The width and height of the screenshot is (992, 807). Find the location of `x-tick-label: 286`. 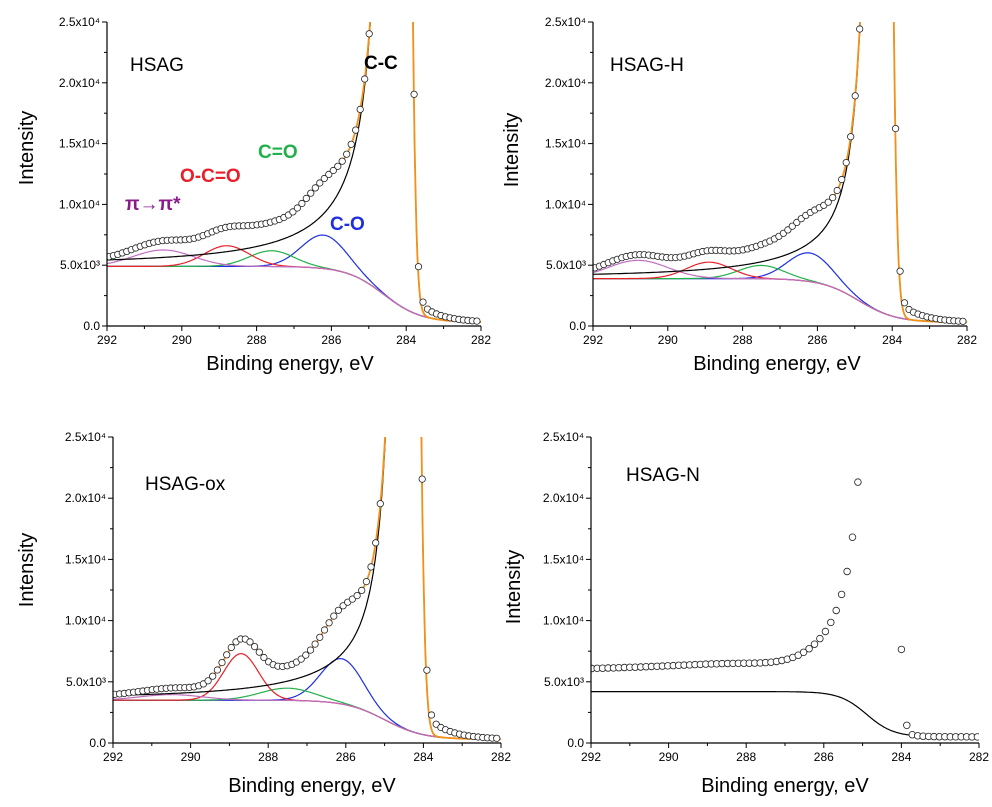

x-tick-label: 286 is located at coordinates (817, 340).